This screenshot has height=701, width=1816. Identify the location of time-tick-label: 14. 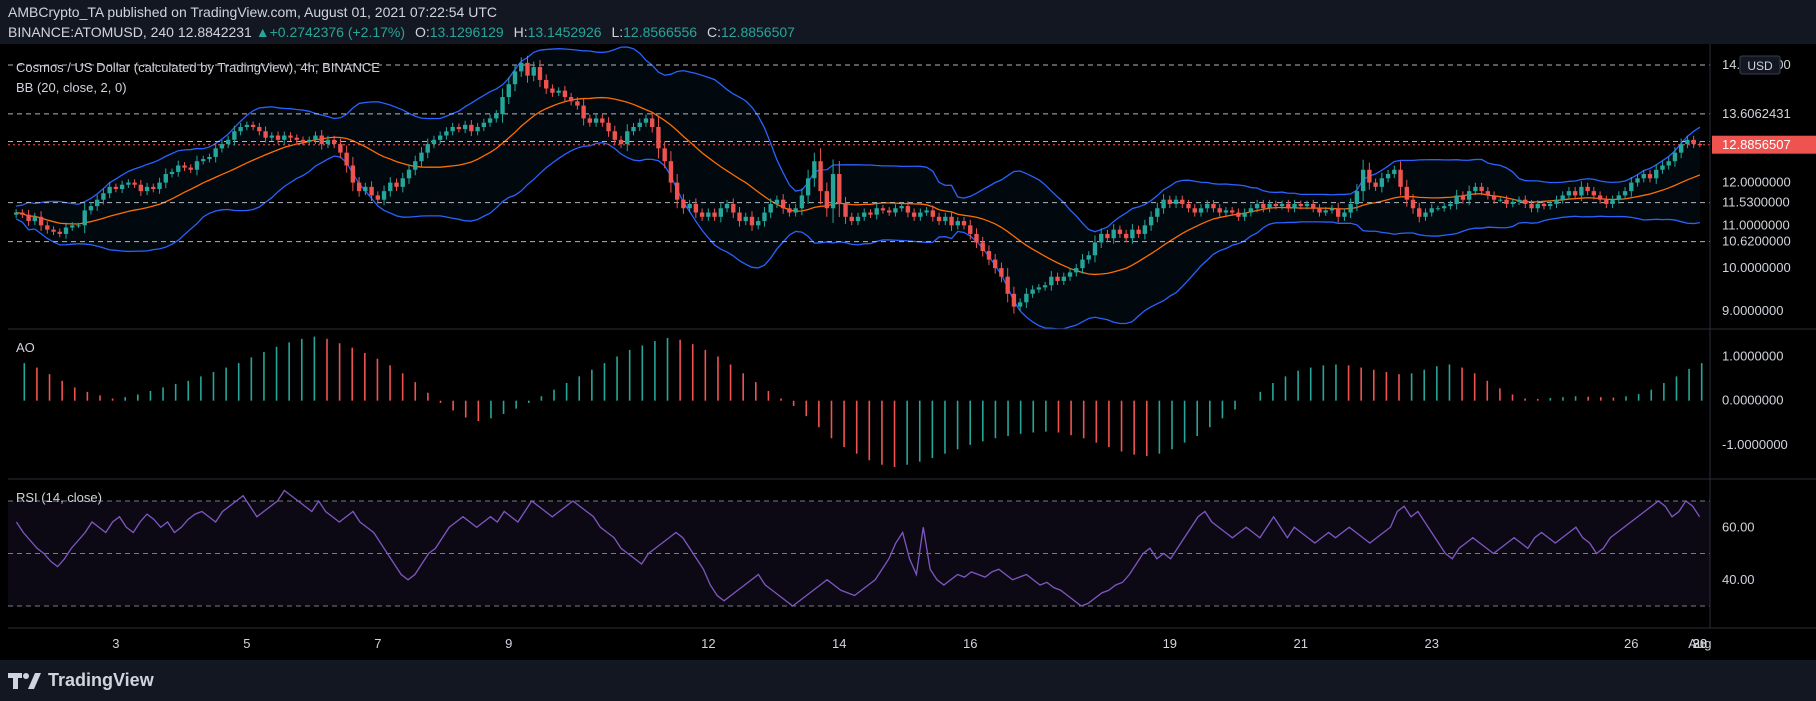
(839, 643).